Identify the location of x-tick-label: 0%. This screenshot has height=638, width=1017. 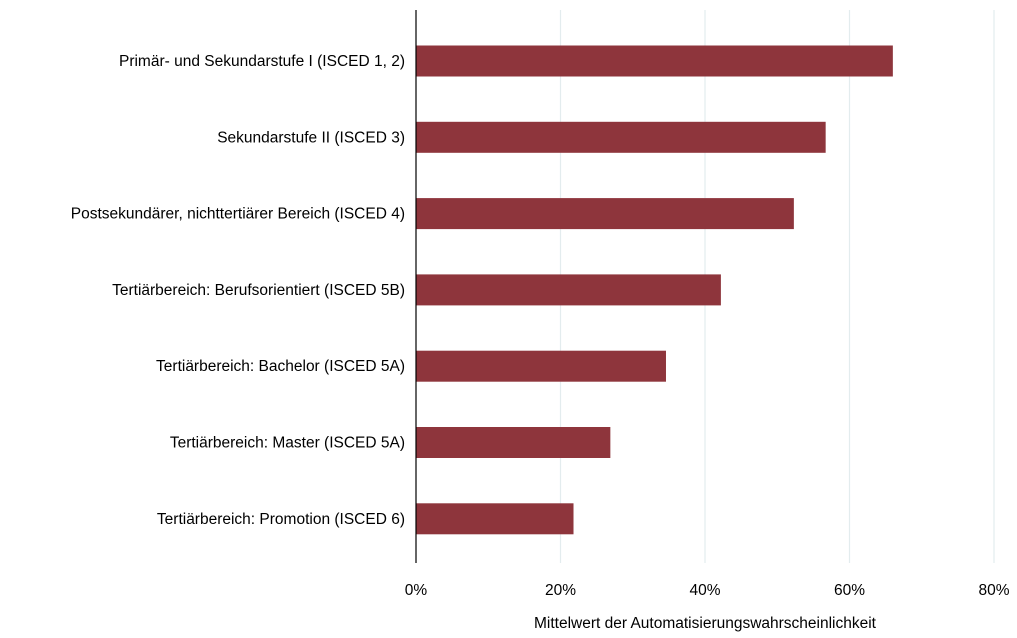
(416, 590).